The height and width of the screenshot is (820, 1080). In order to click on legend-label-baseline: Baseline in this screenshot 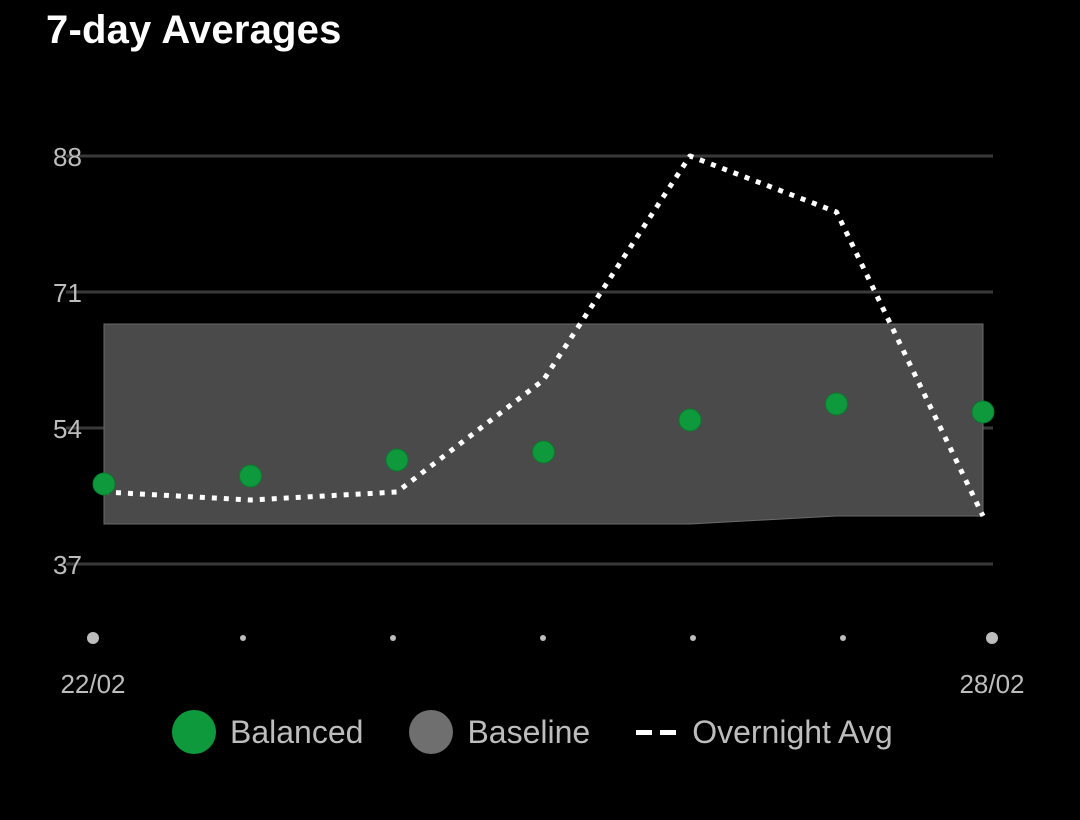, I will do `click(529, 731)`.